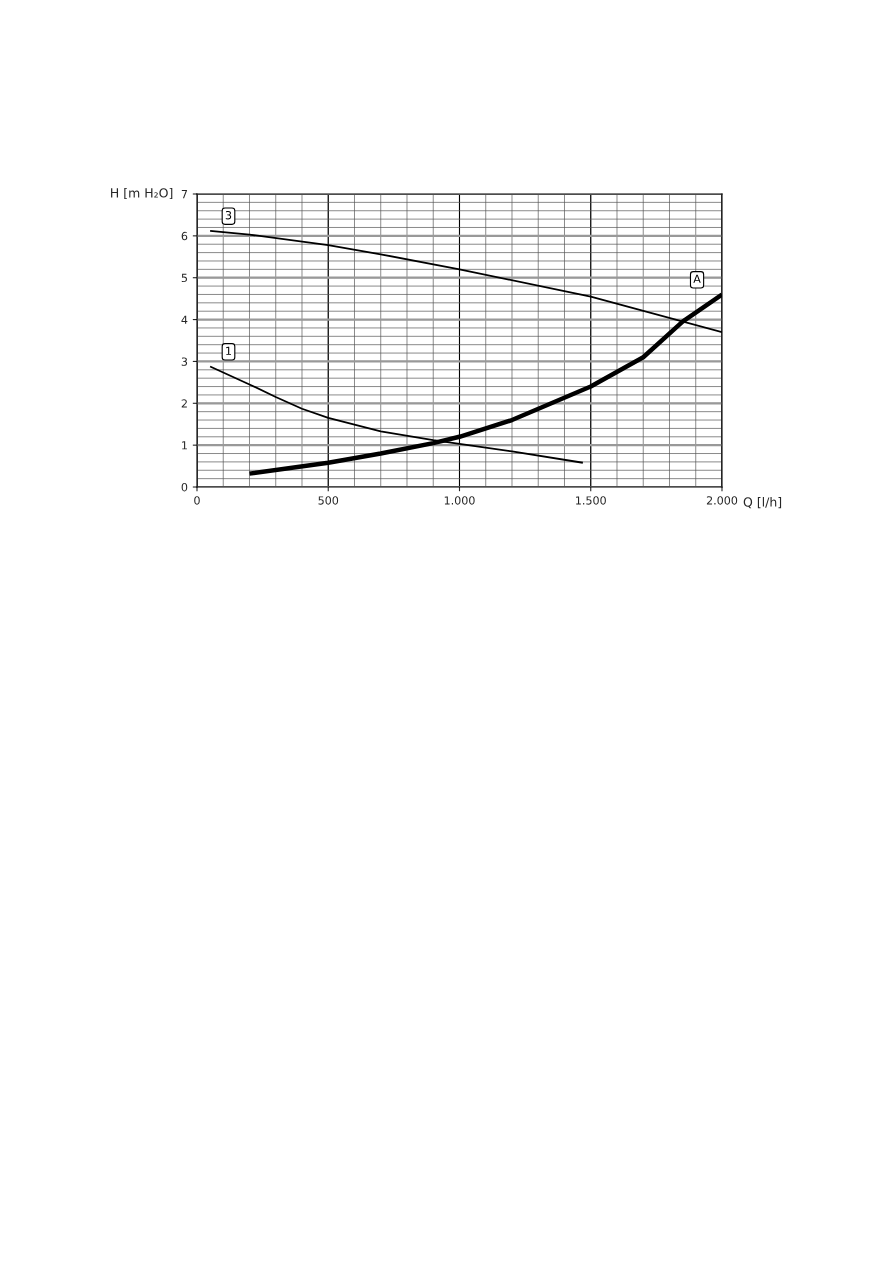  I want to click on x-tick-label: 0, so click(197, 500).